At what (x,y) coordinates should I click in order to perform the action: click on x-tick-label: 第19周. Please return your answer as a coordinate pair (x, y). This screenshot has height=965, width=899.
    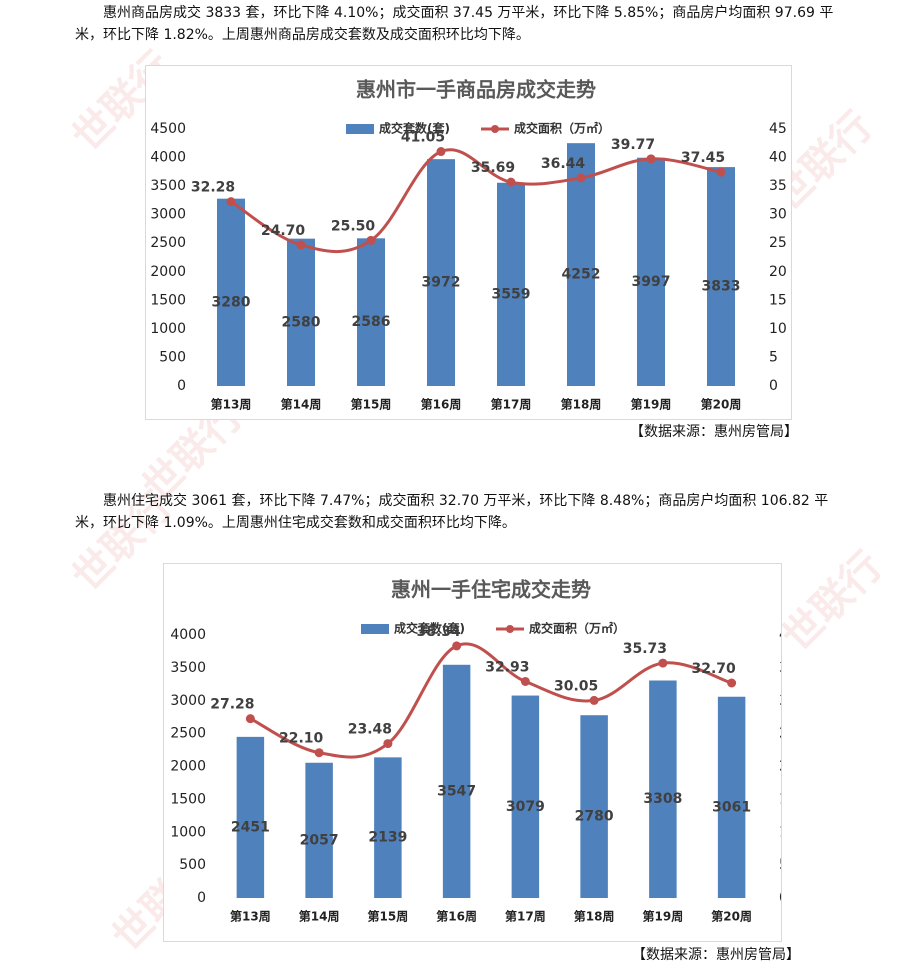
    Looking at the image, I should click on (663, 916).